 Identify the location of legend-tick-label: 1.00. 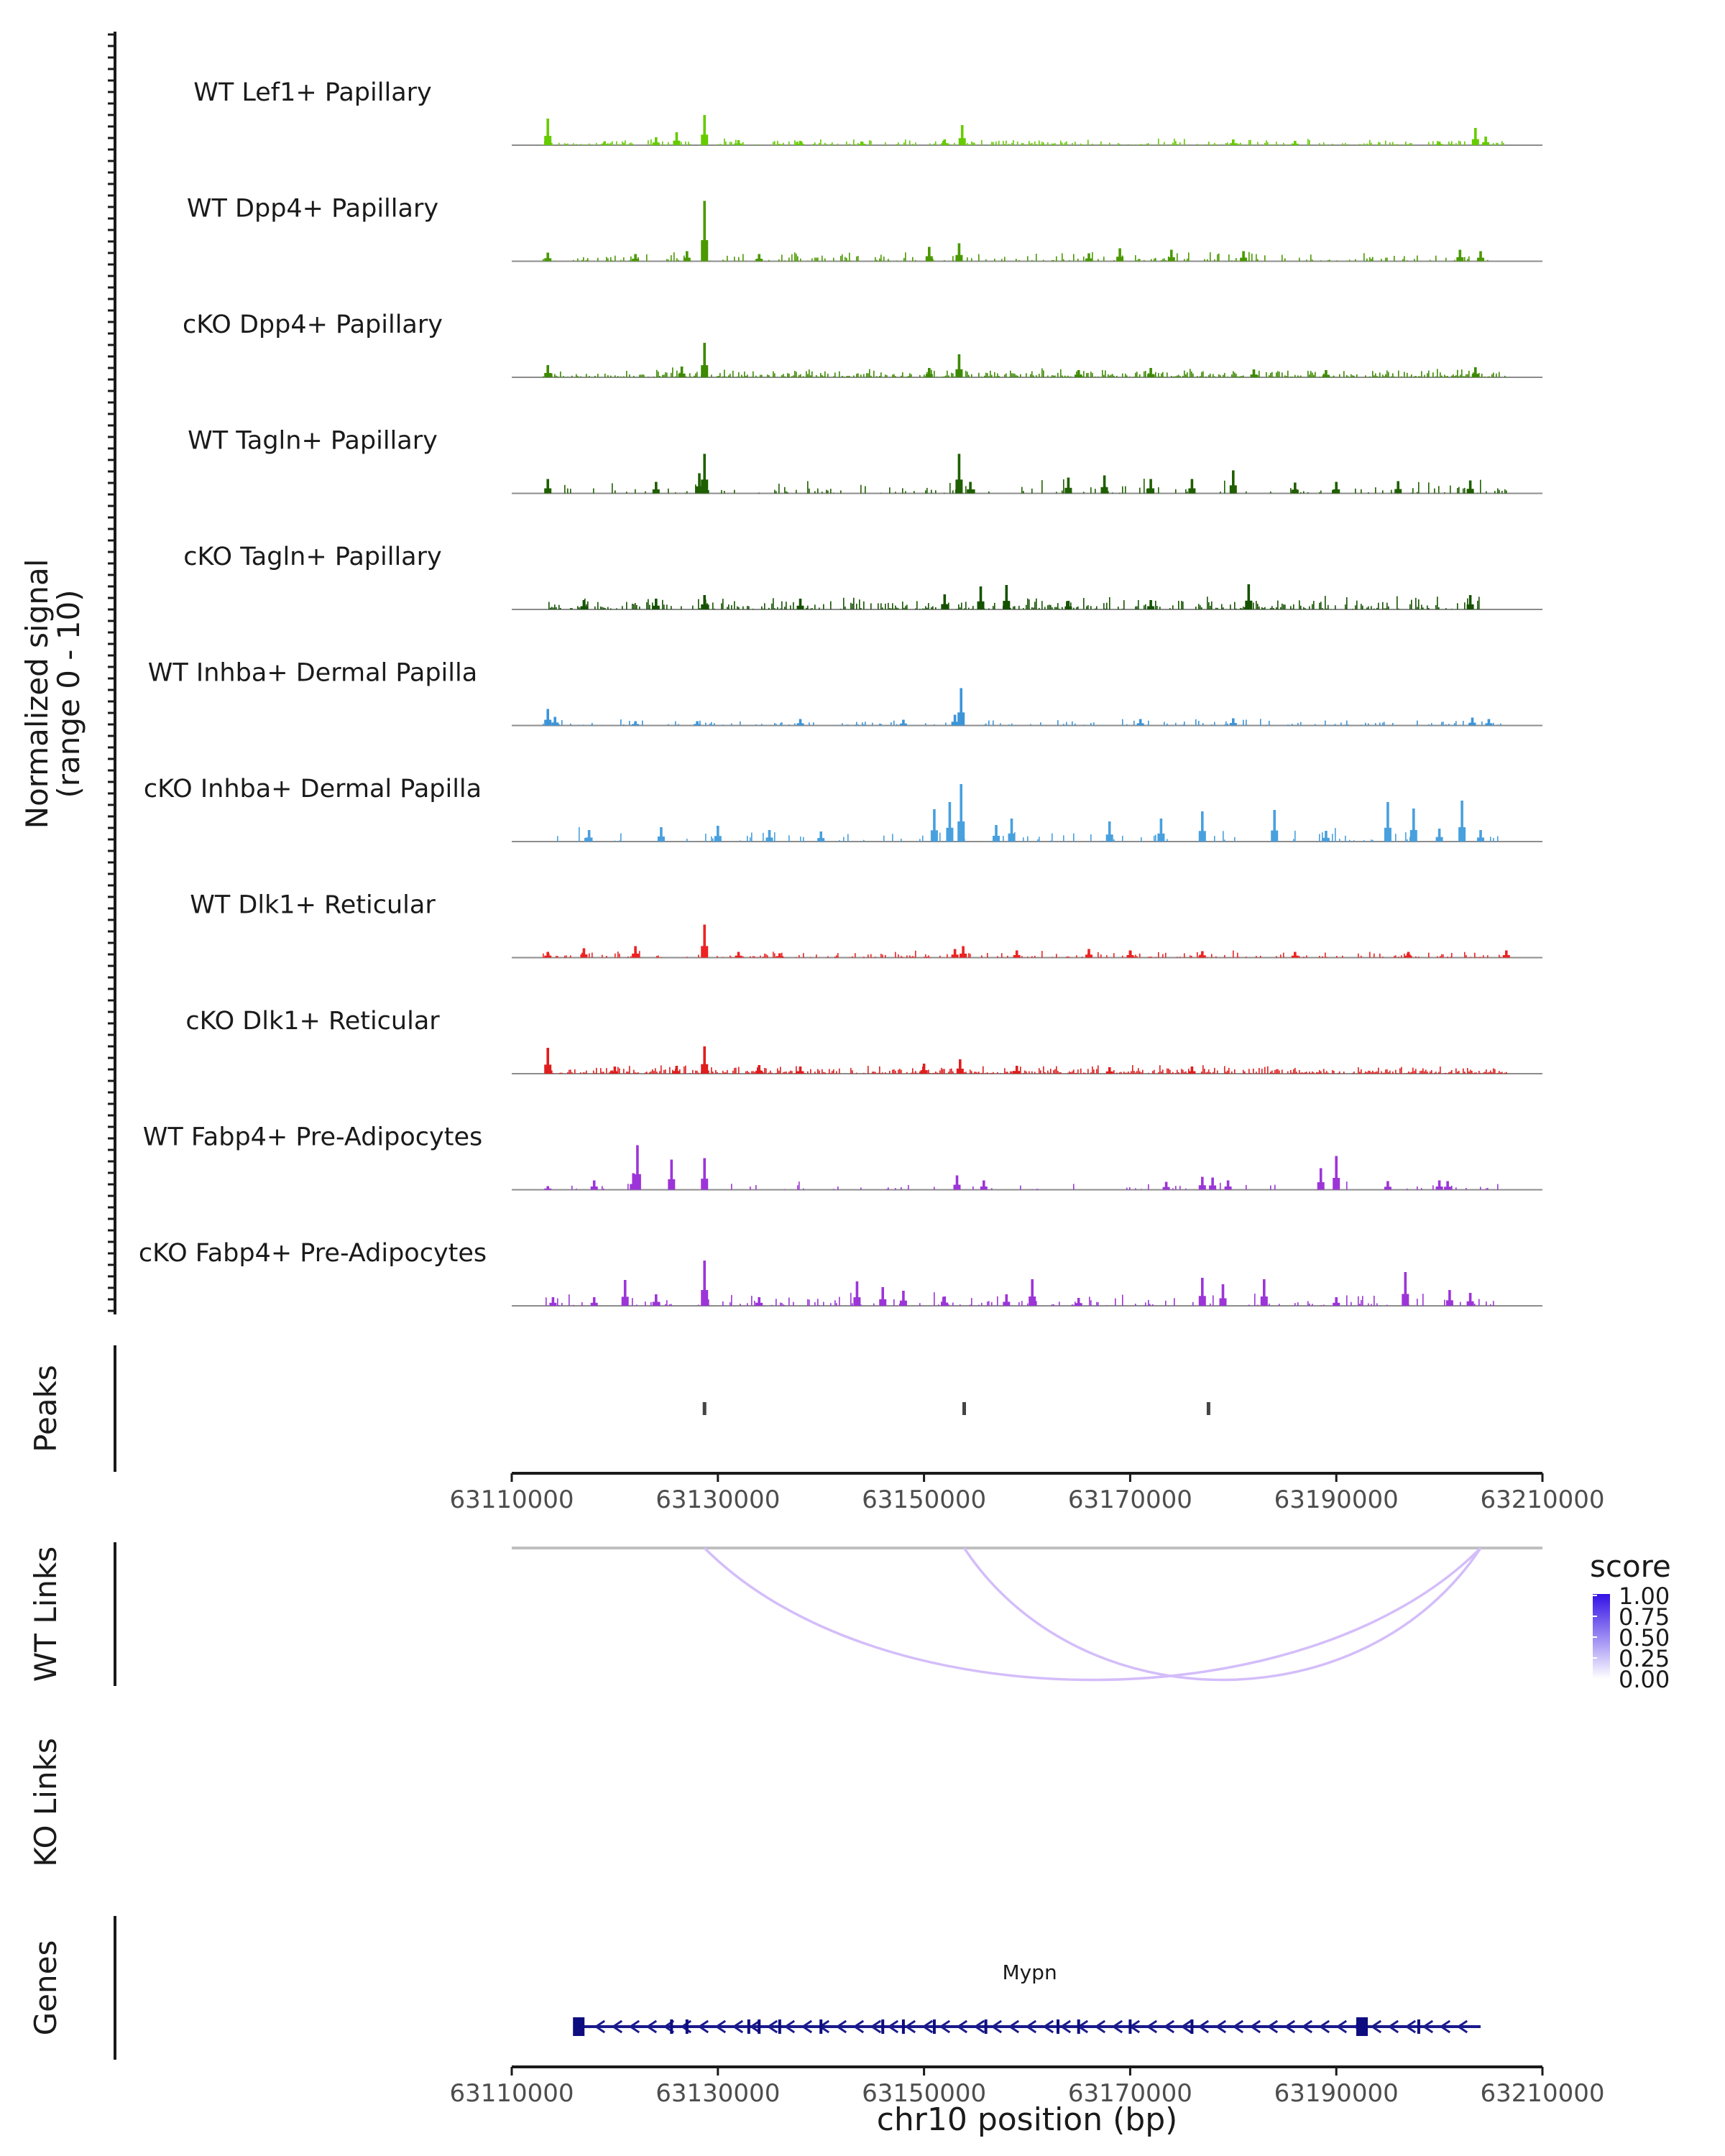
(1644, 1597).